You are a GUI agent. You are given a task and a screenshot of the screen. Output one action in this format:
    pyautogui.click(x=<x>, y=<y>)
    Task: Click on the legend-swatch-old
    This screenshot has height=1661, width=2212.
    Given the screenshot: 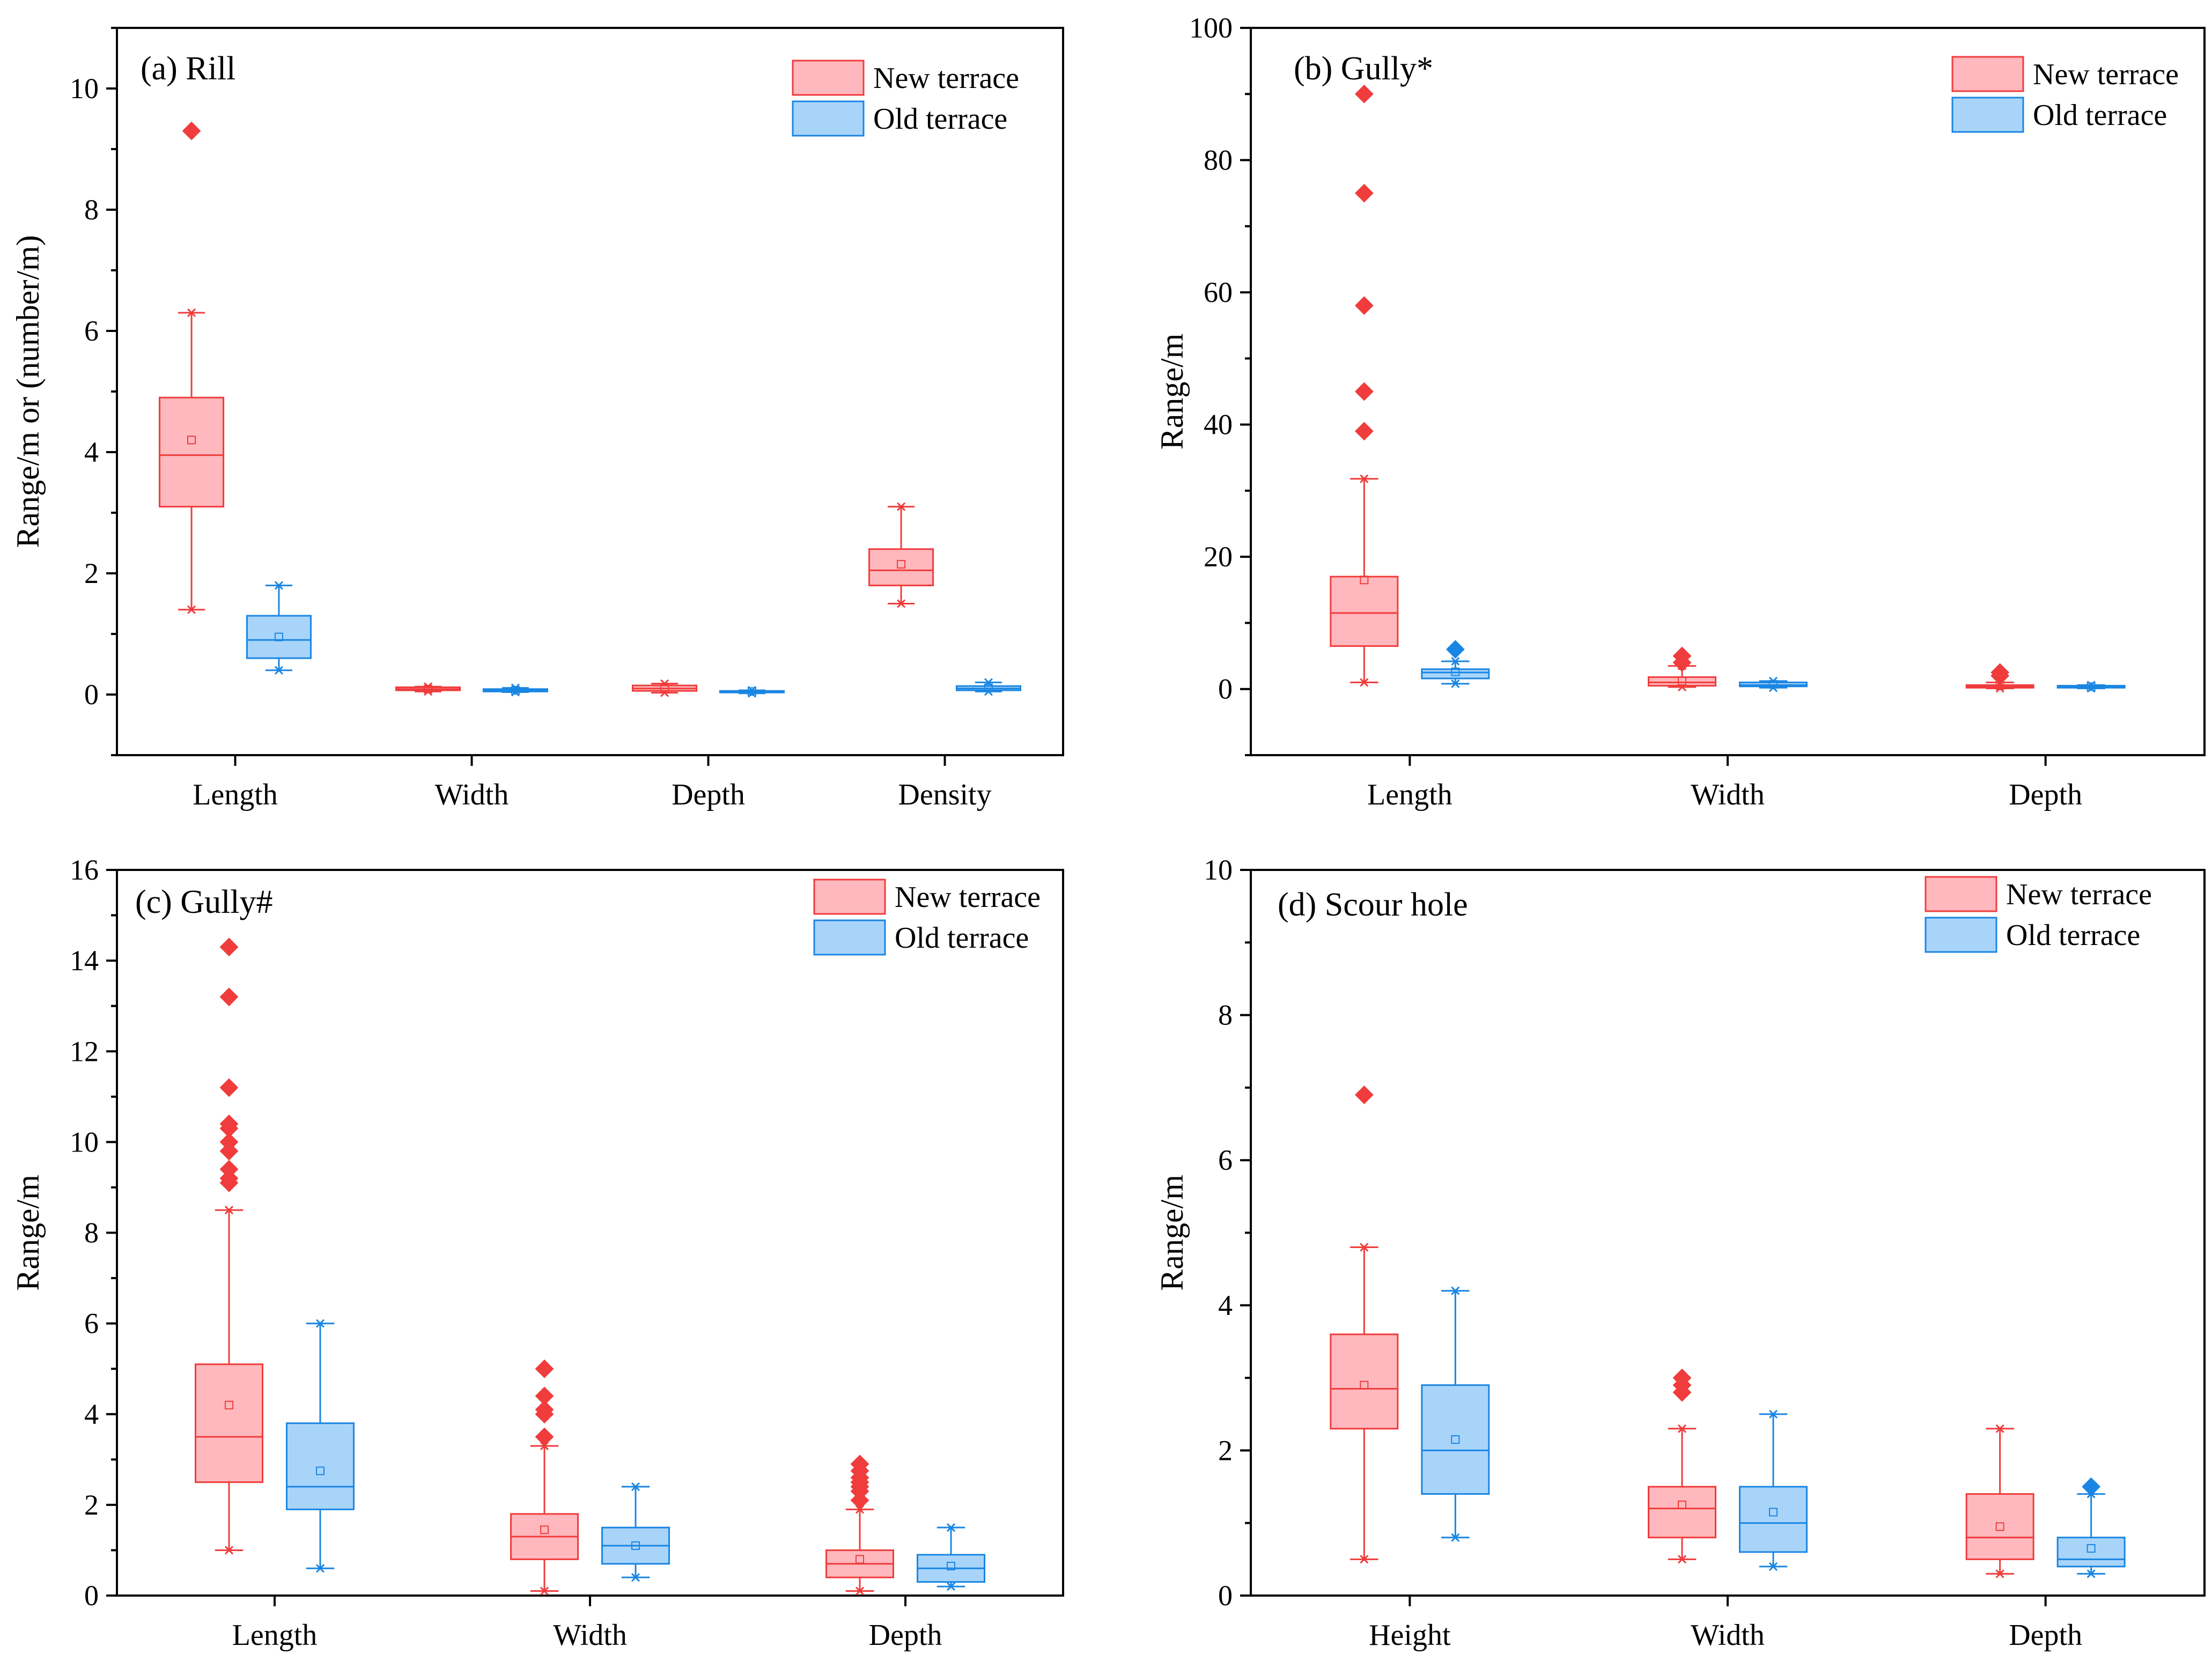 What is the action you would take?
    pyautogui.click(x=849, y=937)
    